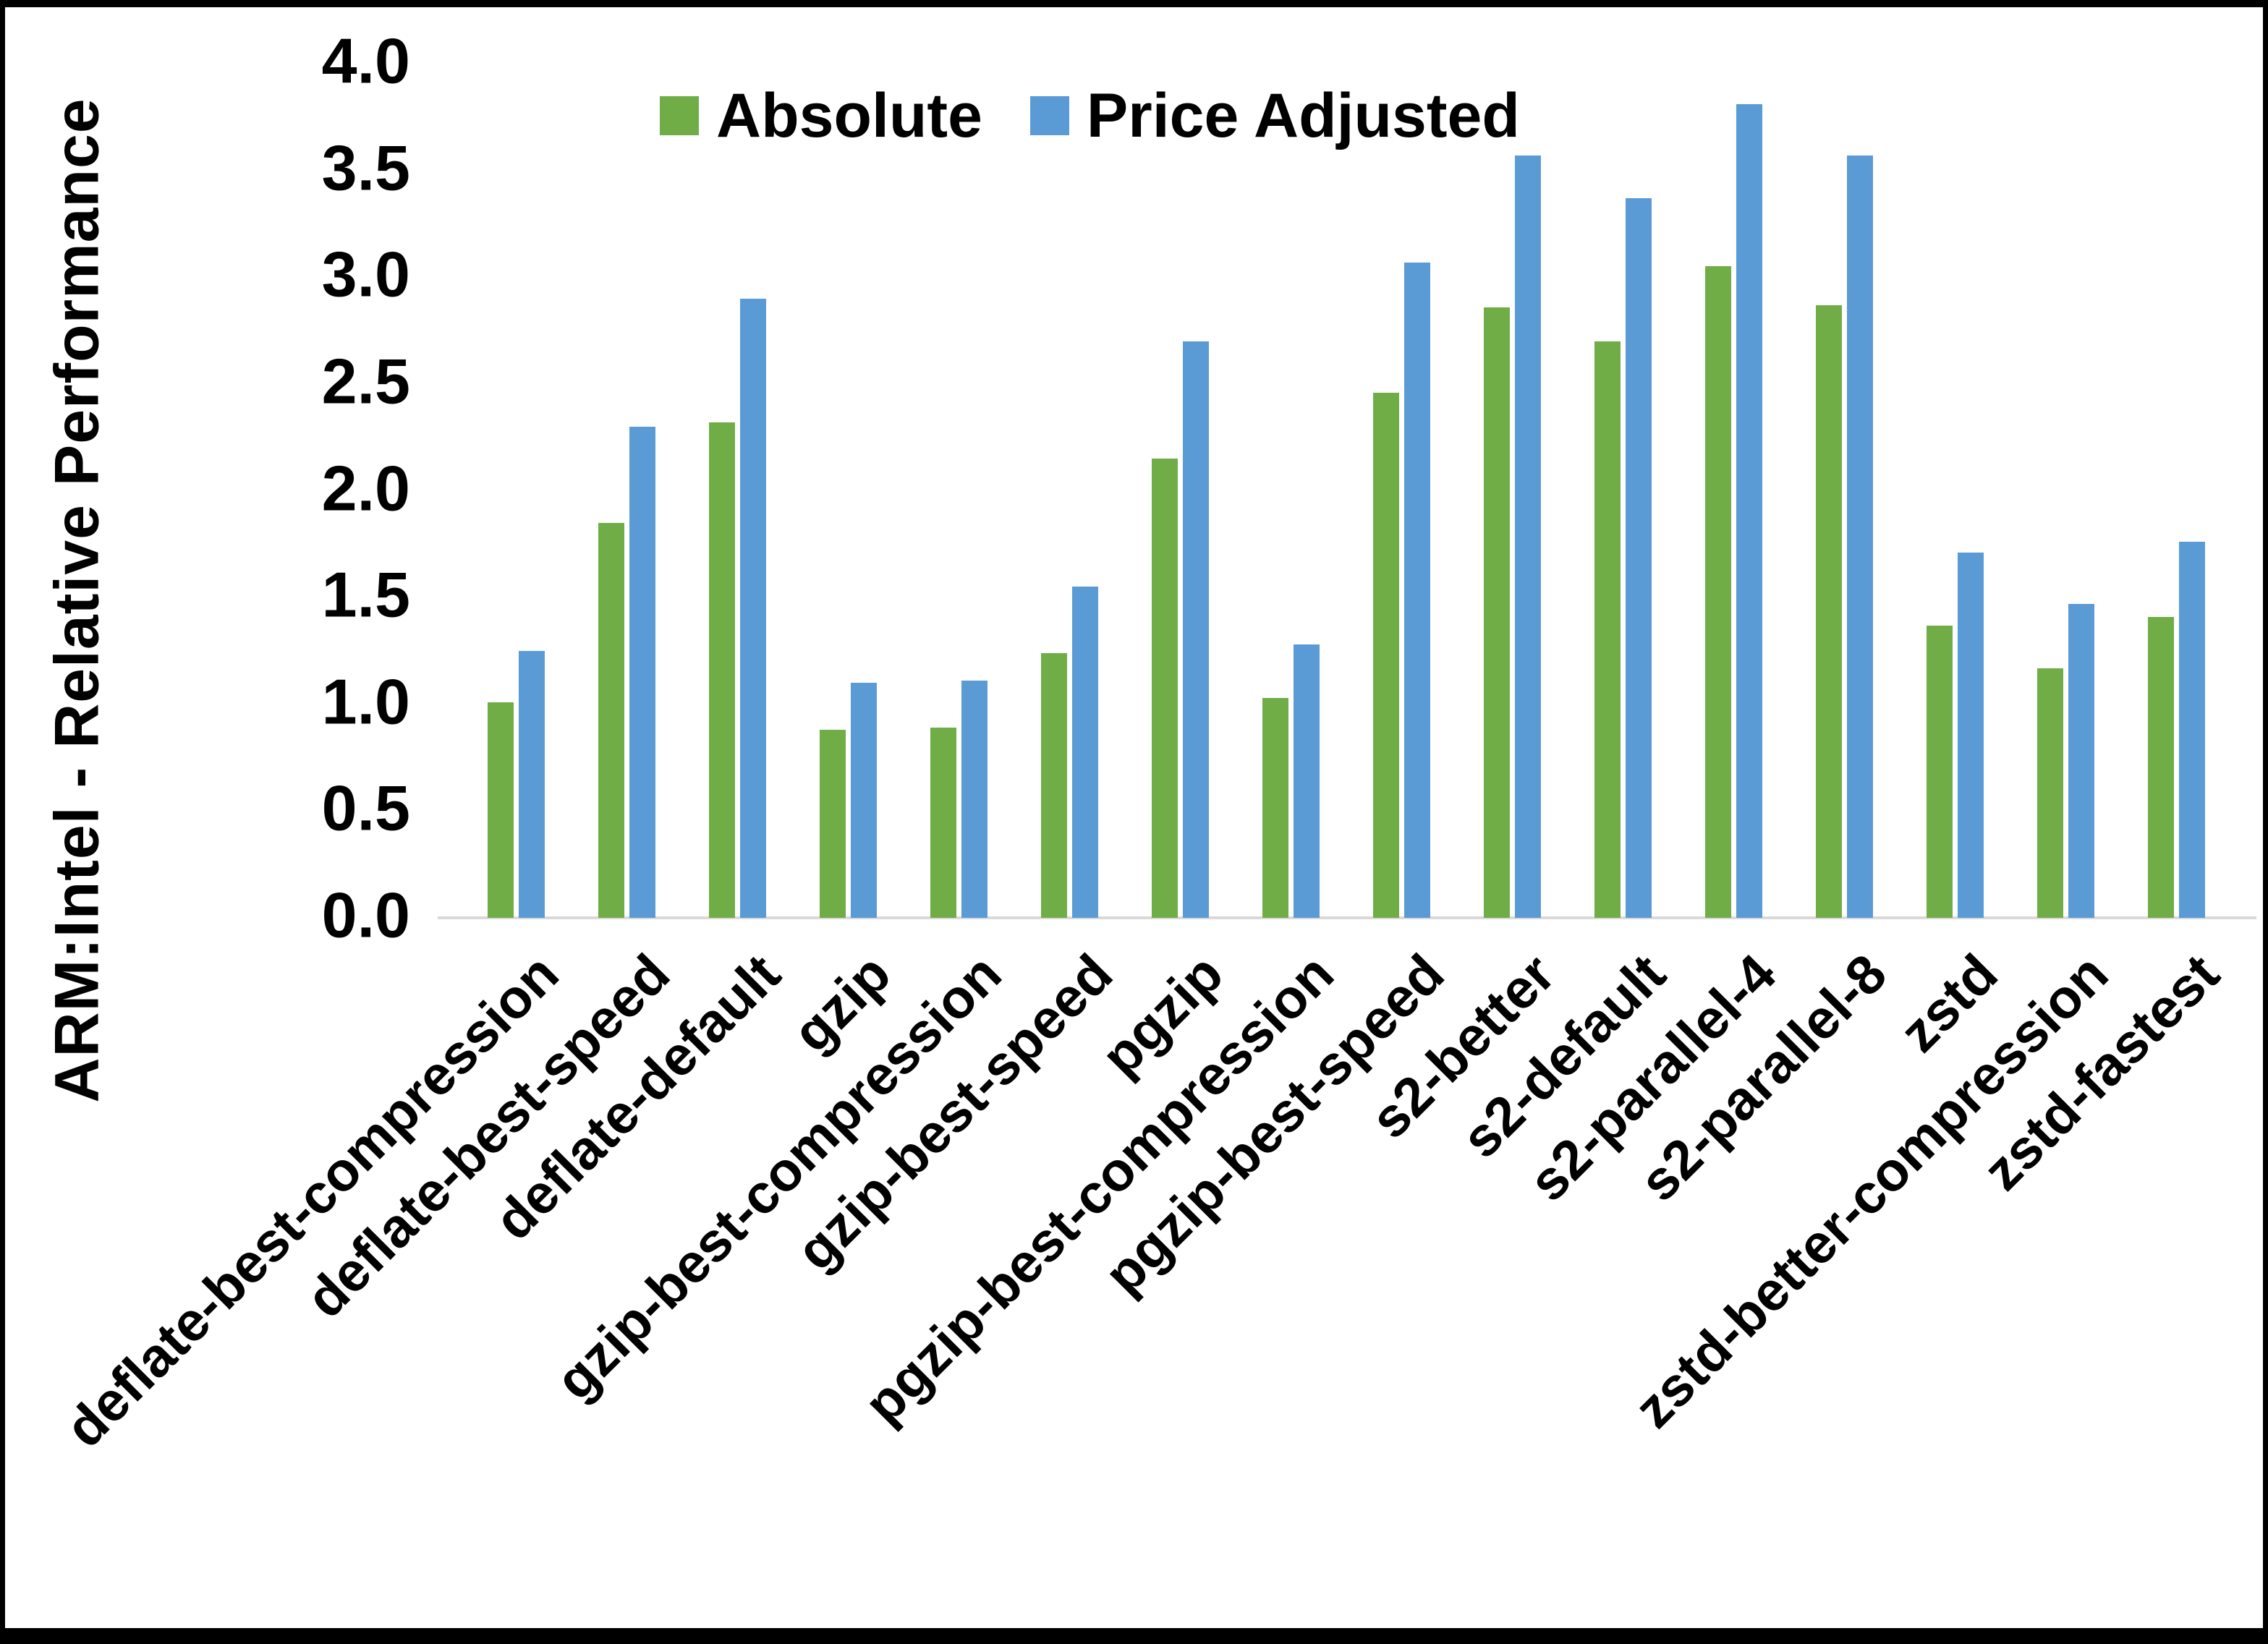  I want to click on bar-absolute-gzip-best-compression, so click(943, 823).